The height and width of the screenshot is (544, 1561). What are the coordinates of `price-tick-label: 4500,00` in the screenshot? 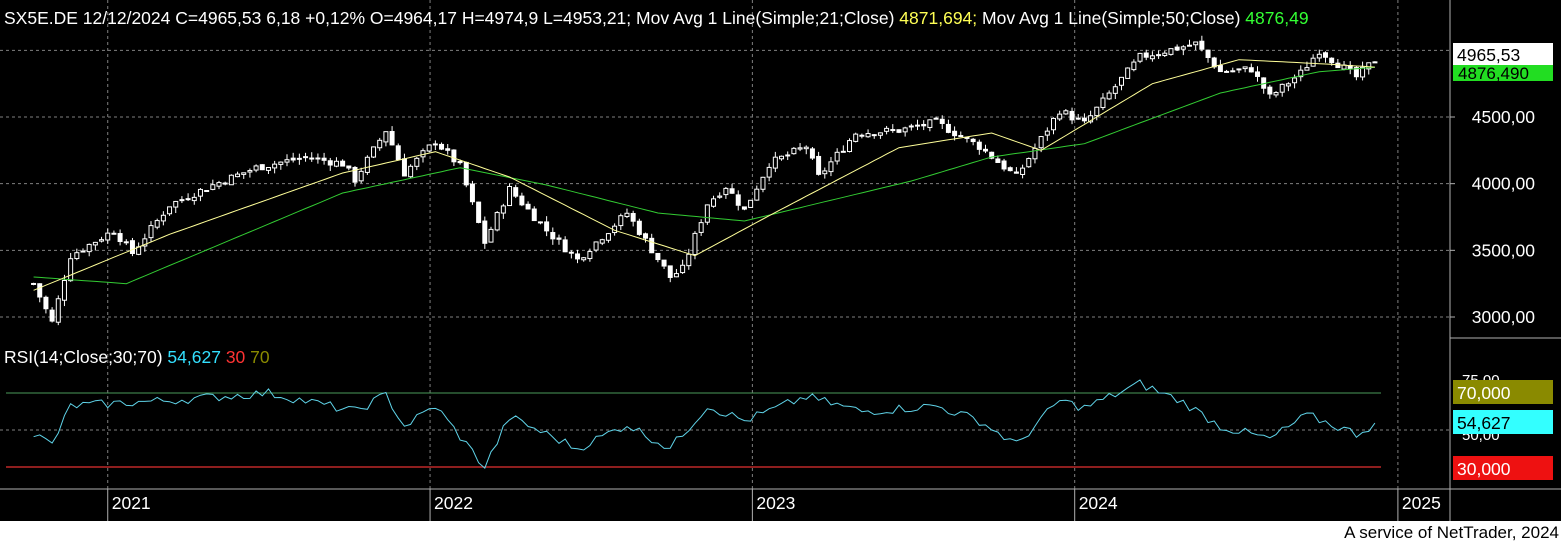 It's located at (1504, 117).